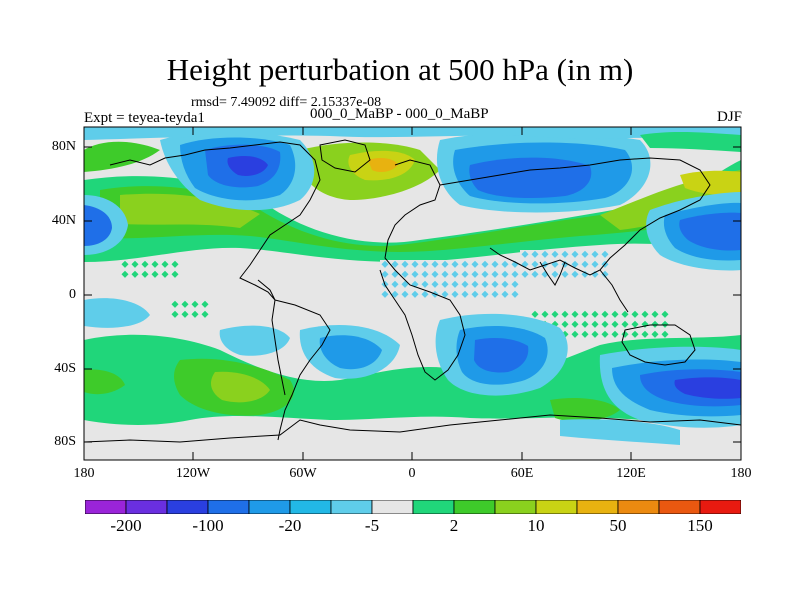  Describe the element at coordinates (631, 473) in the screenshot. I see `x-tick-label: 120E` at that location.